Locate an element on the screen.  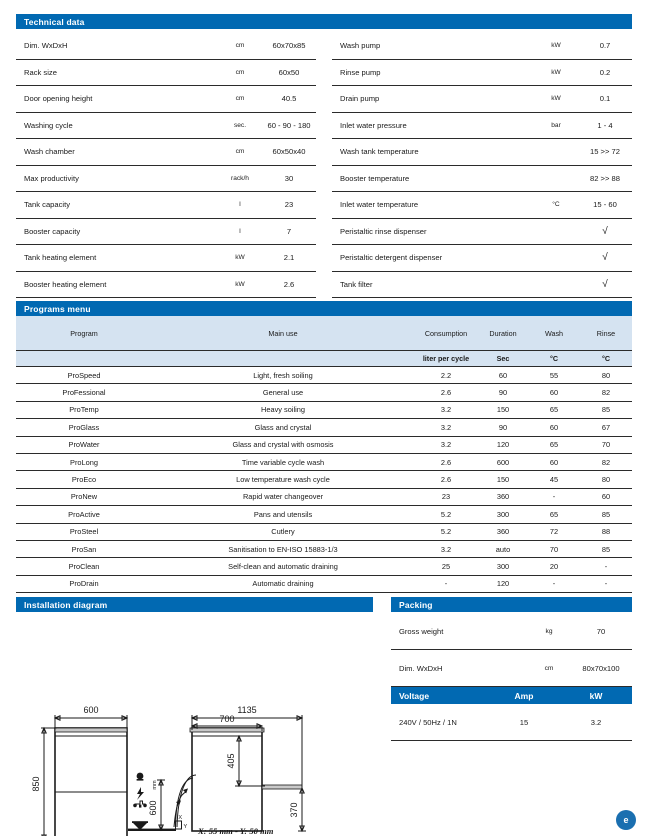
drain-icon is located at coordinates (140, 825).